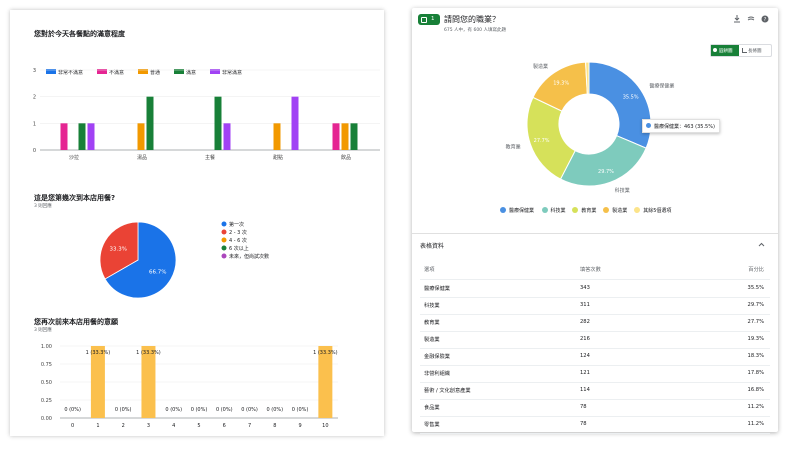 Image resolution: width=800 pixels, height=456 pixels. What do you see at coordinates (631, 97) in the screenshot?
I see `donut-slice-label: 35.5%` at bounding box center [631, 97].